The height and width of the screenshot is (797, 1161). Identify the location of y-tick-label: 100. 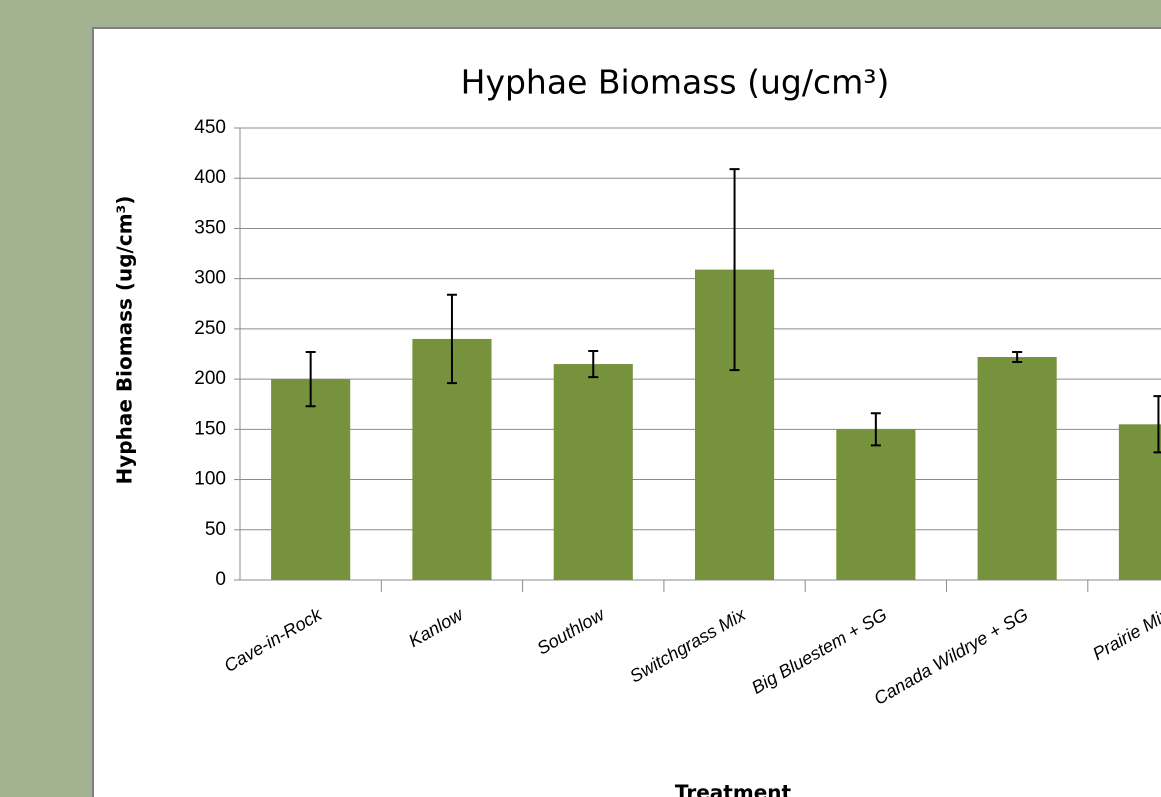
(210, 479).